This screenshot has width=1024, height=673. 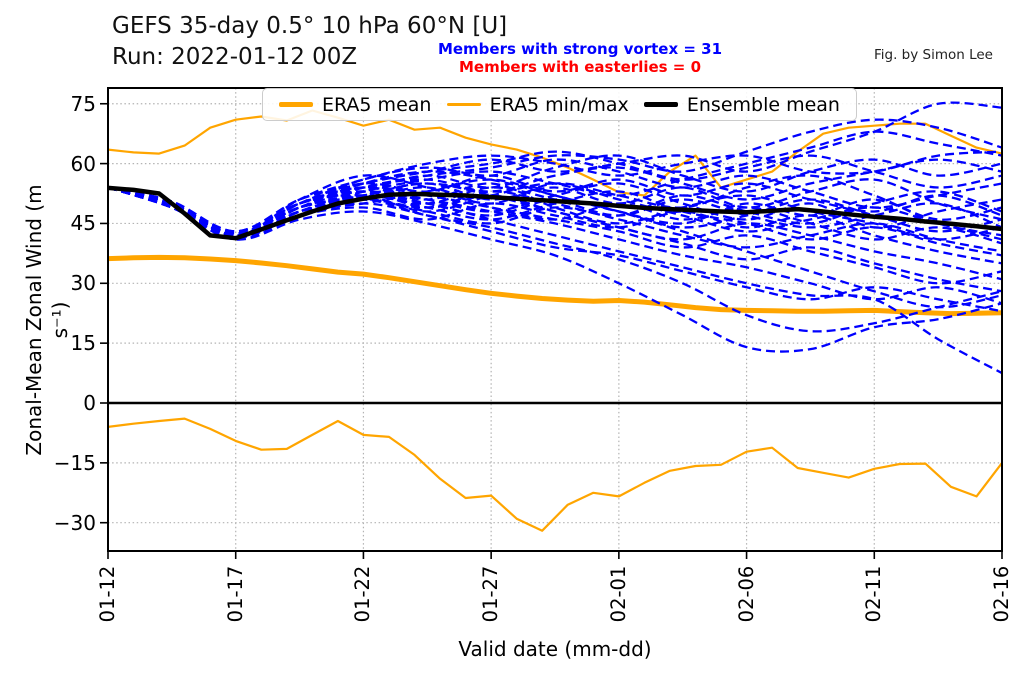 I want to click on y-tick-label-15: 15, so click(x=83, y=343).